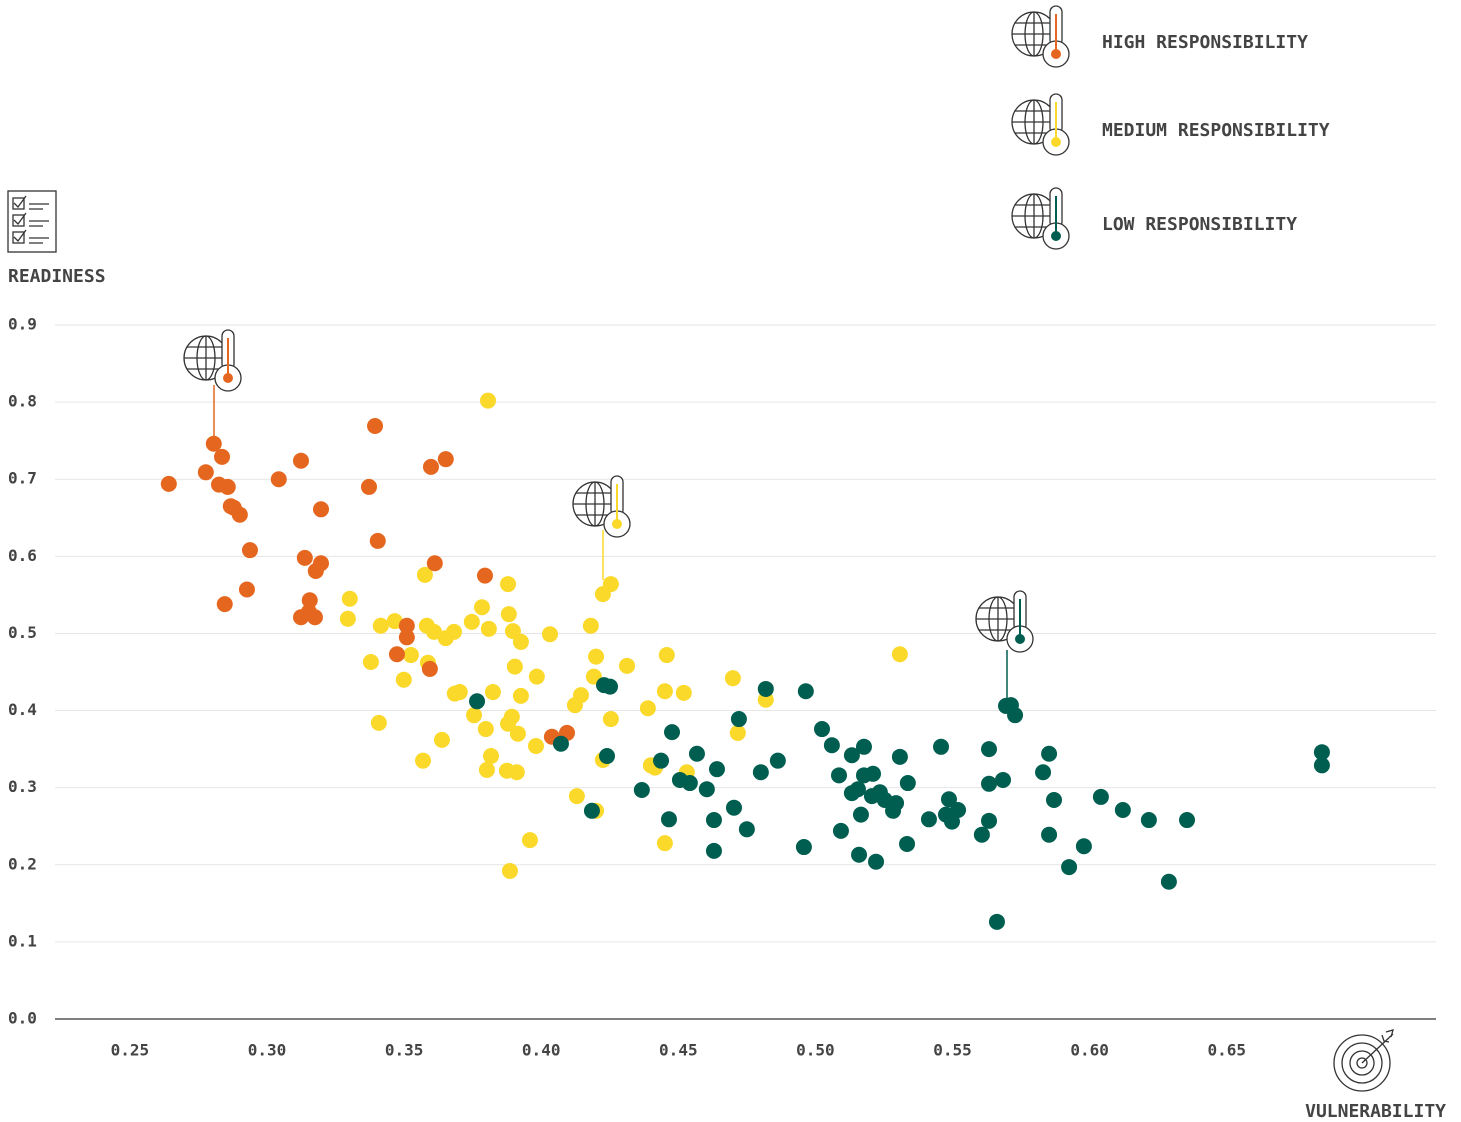  What do you see at coordinates (22, 863) in the screenshot?
I see `y-tick-label: 0.2` at bounding box center [22, 863].